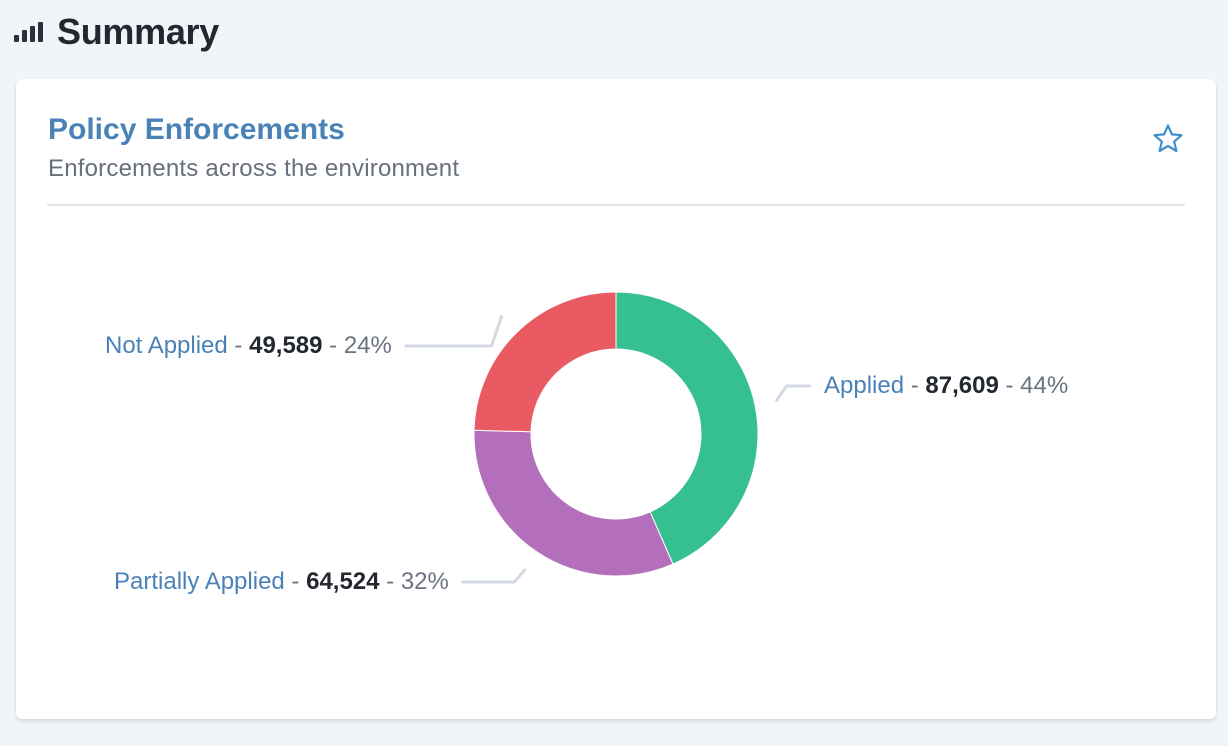 Image resolution: width=1228 pixels, height=746 pixels. What do you see at coordinates (962, 385) in the screenshot?
I see `slice-value: 87,609` at bounding box center [962, 385].